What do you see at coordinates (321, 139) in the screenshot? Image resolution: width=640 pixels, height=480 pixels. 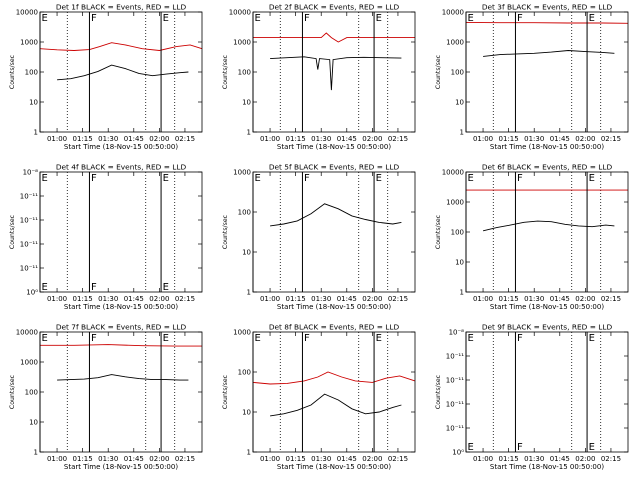 I see `x-tick-label: 01:30` at bounding box center [321, 139].